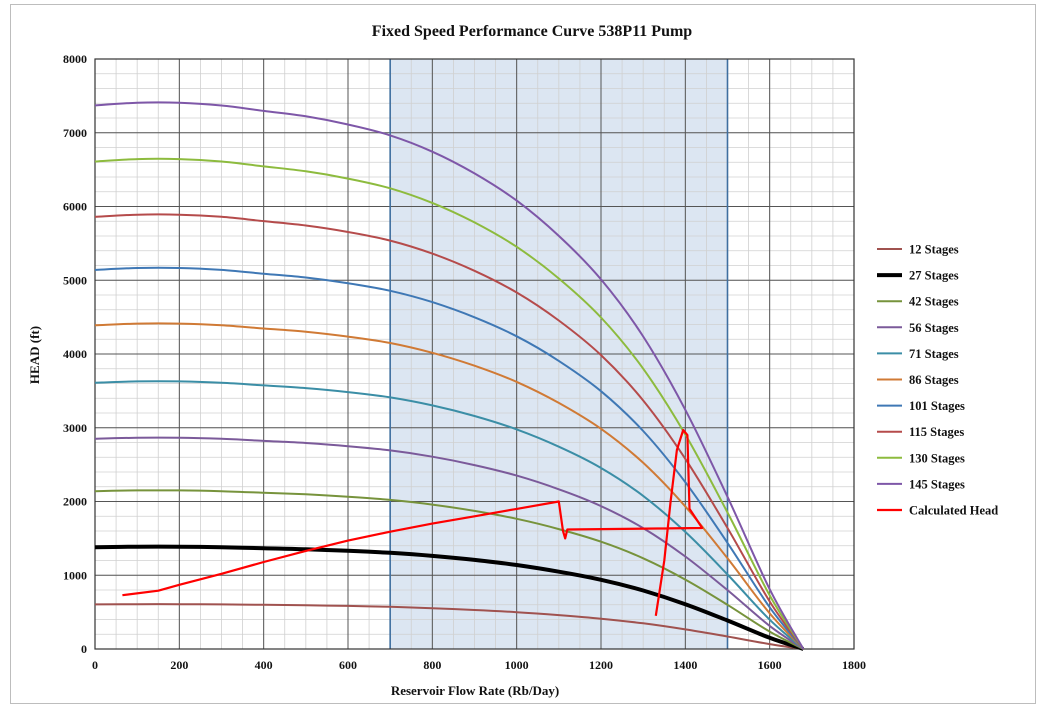 The image size is (1044, 712). I want to click on x-tick-label: 1200, so click(601, 665).